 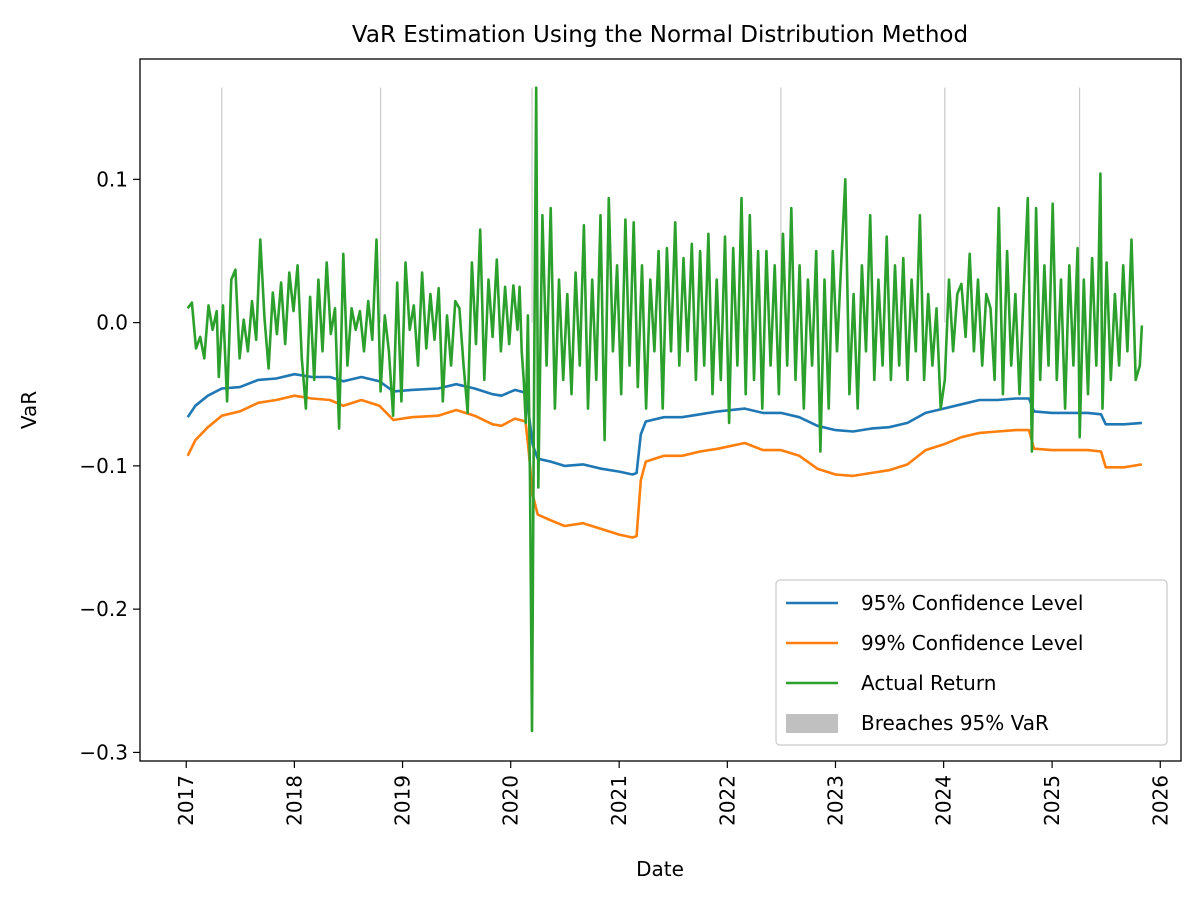 I want to click on x-axis-label: Date, so click(x=660, y=869).